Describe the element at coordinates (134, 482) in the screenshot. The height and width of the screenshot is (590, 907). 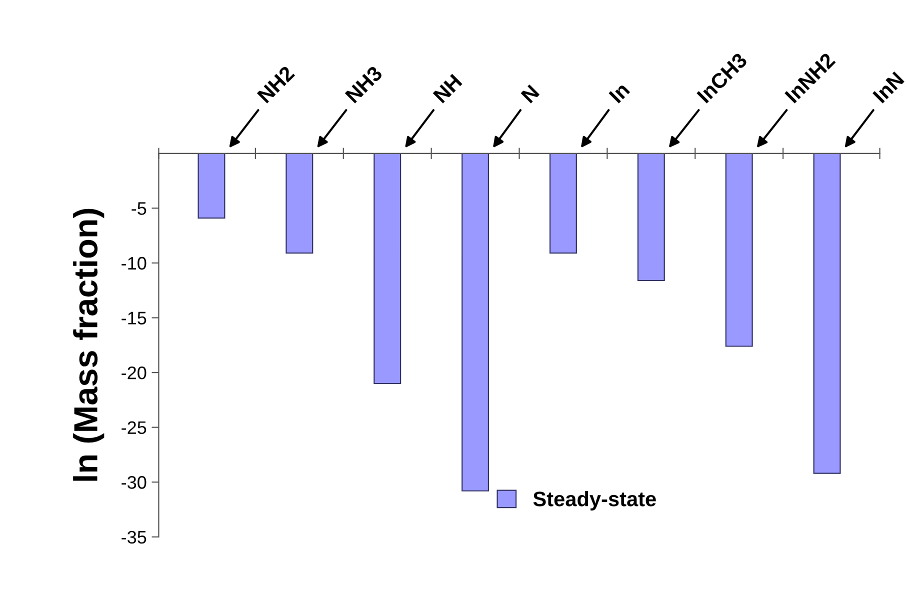
I see `y-tick-label: -30` at that location.